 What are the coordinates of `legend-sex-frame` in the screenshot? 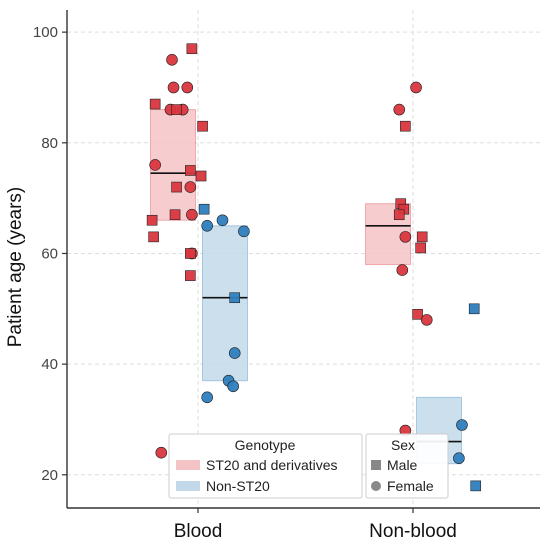 It's located at (407, 466).